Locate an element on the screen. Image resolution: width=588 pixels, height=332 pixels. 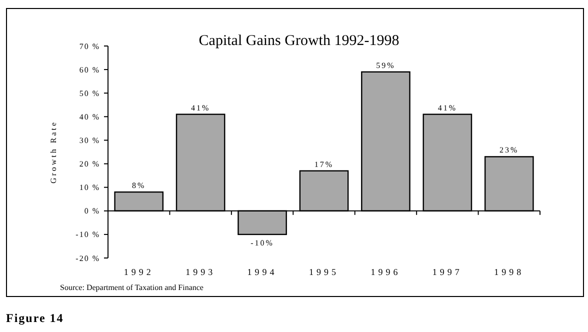
y-tick-label: 20 % is located at coordinates (89, 164).